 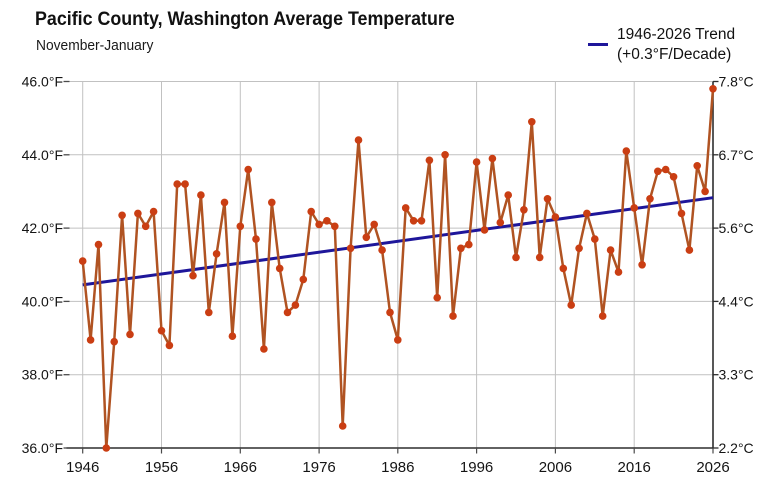 I want to click on svg-text: 36.0°F, so click(x=42, y=448).